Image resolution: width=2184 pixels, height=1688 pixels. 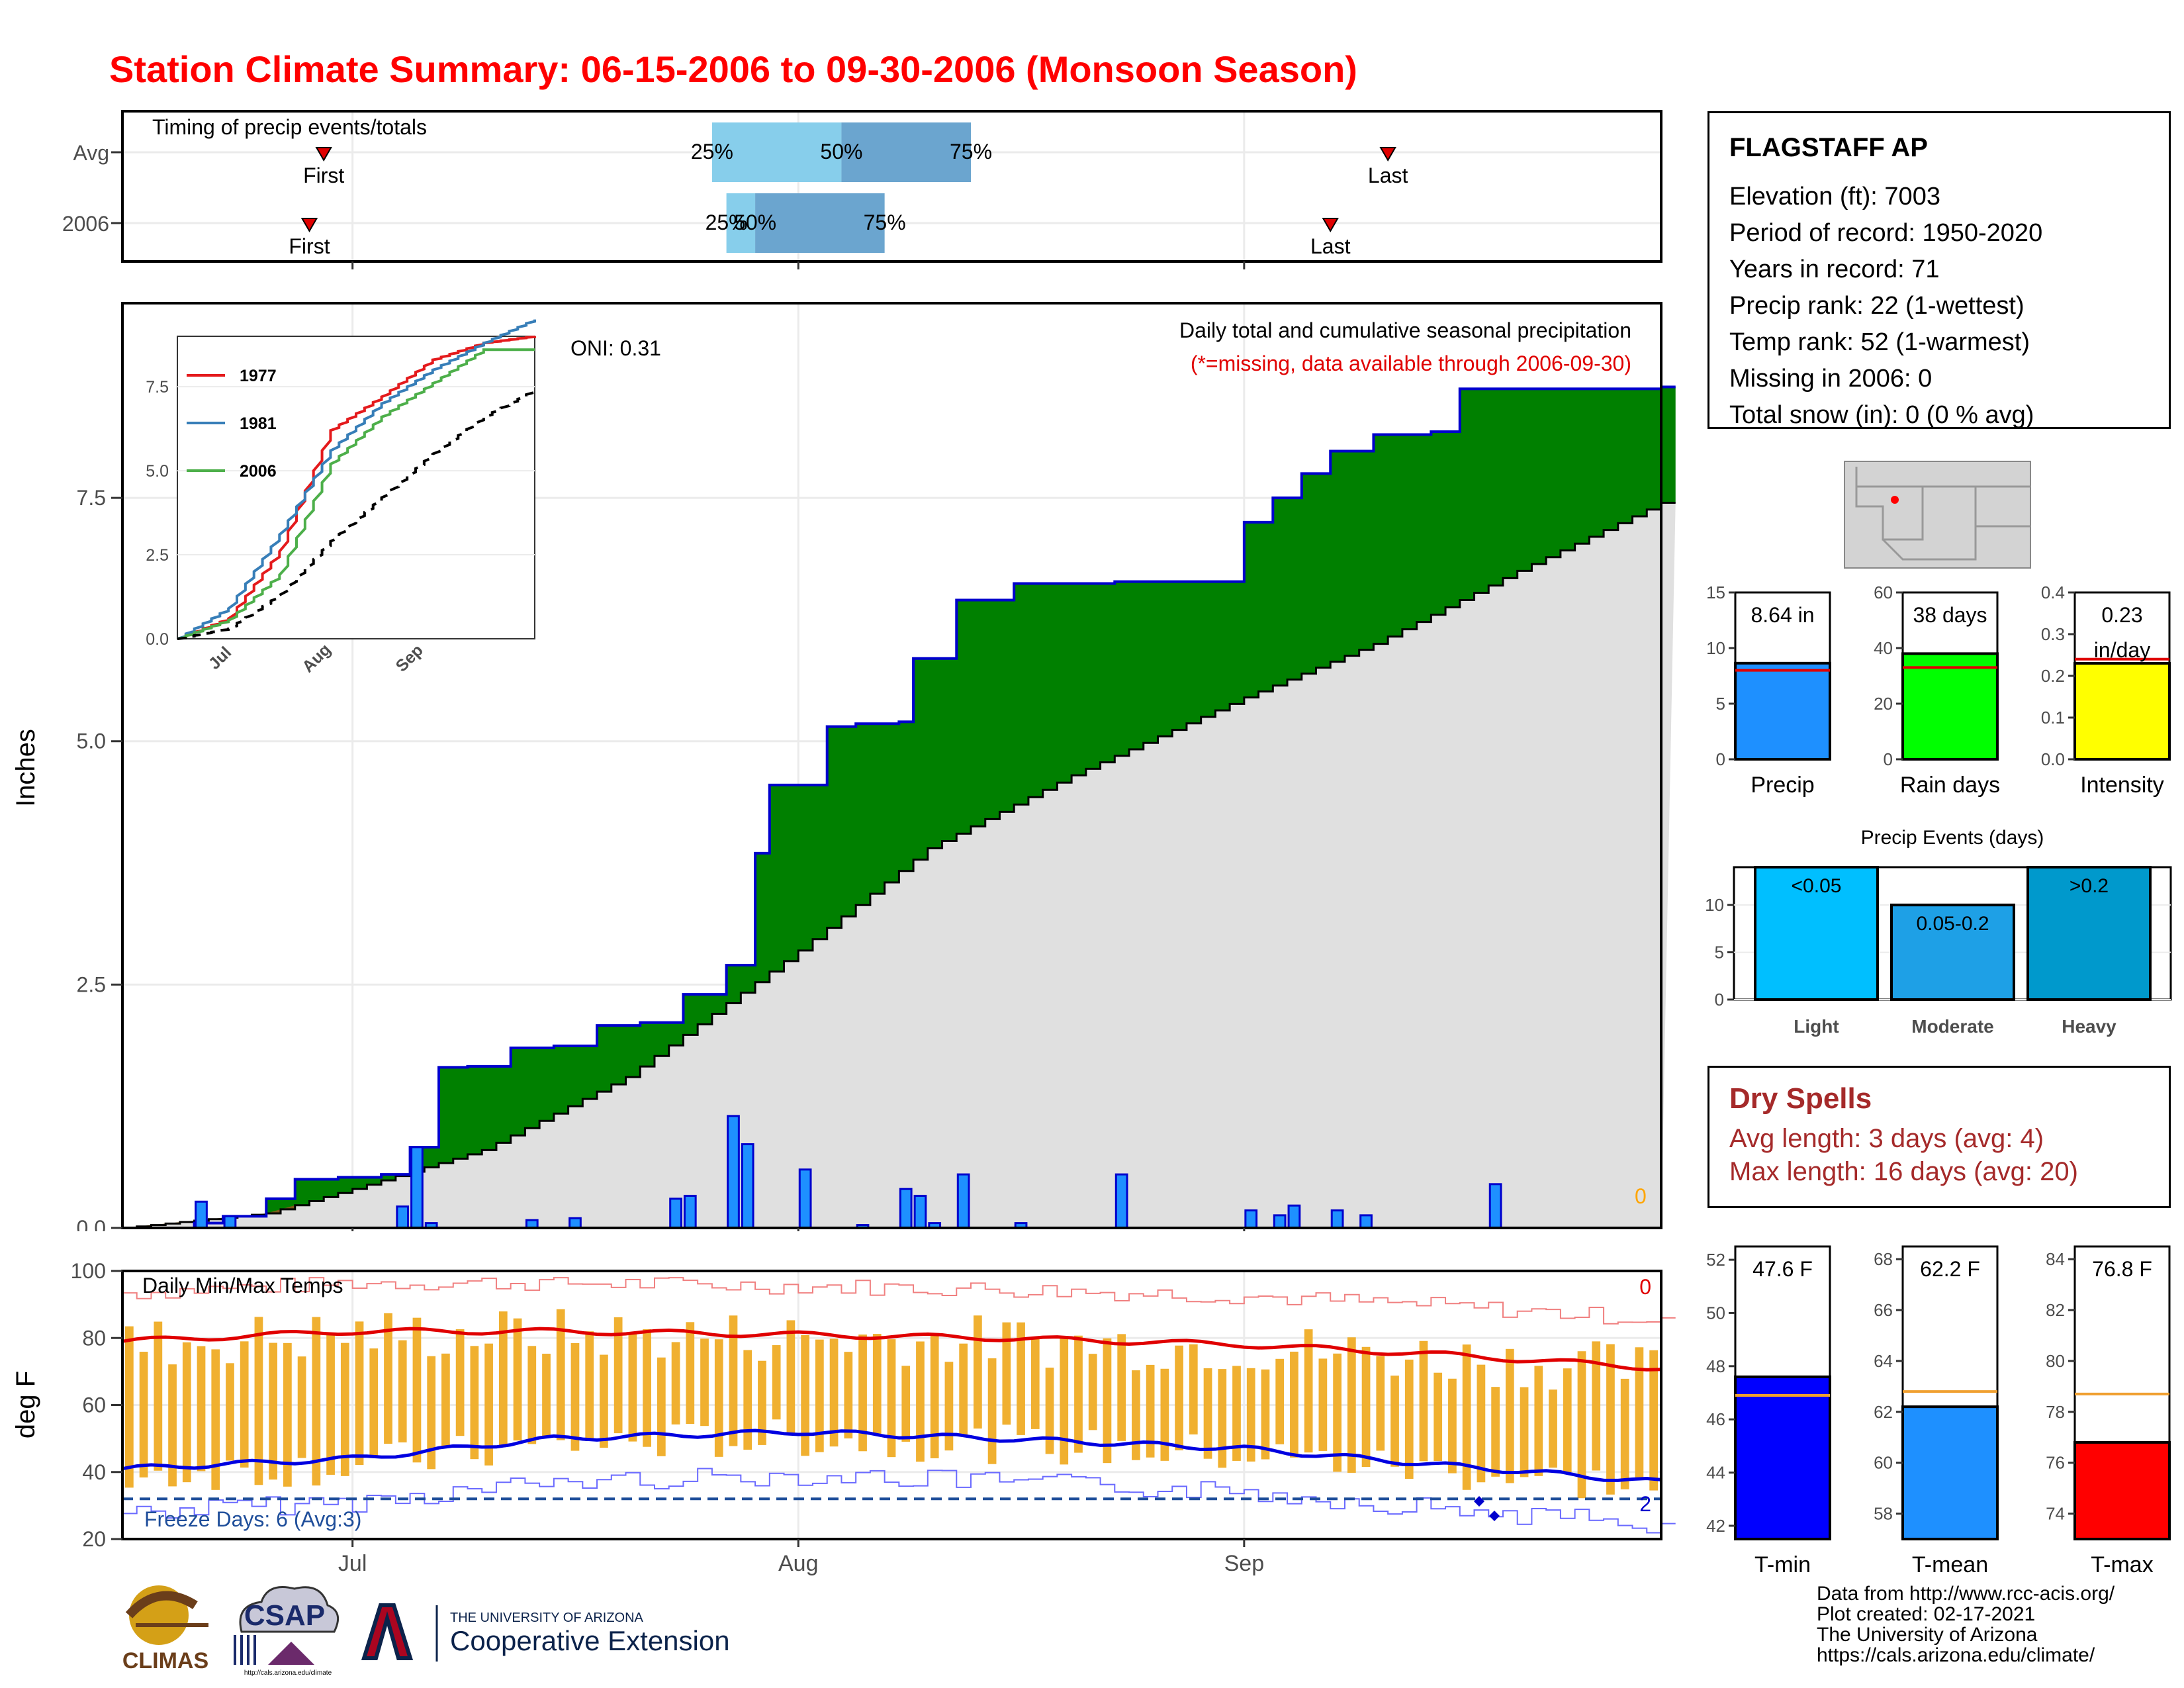 What do you see at coordinates (1877, 306) in the screenshot?
I see `station-precip-rank: Precip rank: 22 (1-wettest)` at bounding box center [1877, 306].